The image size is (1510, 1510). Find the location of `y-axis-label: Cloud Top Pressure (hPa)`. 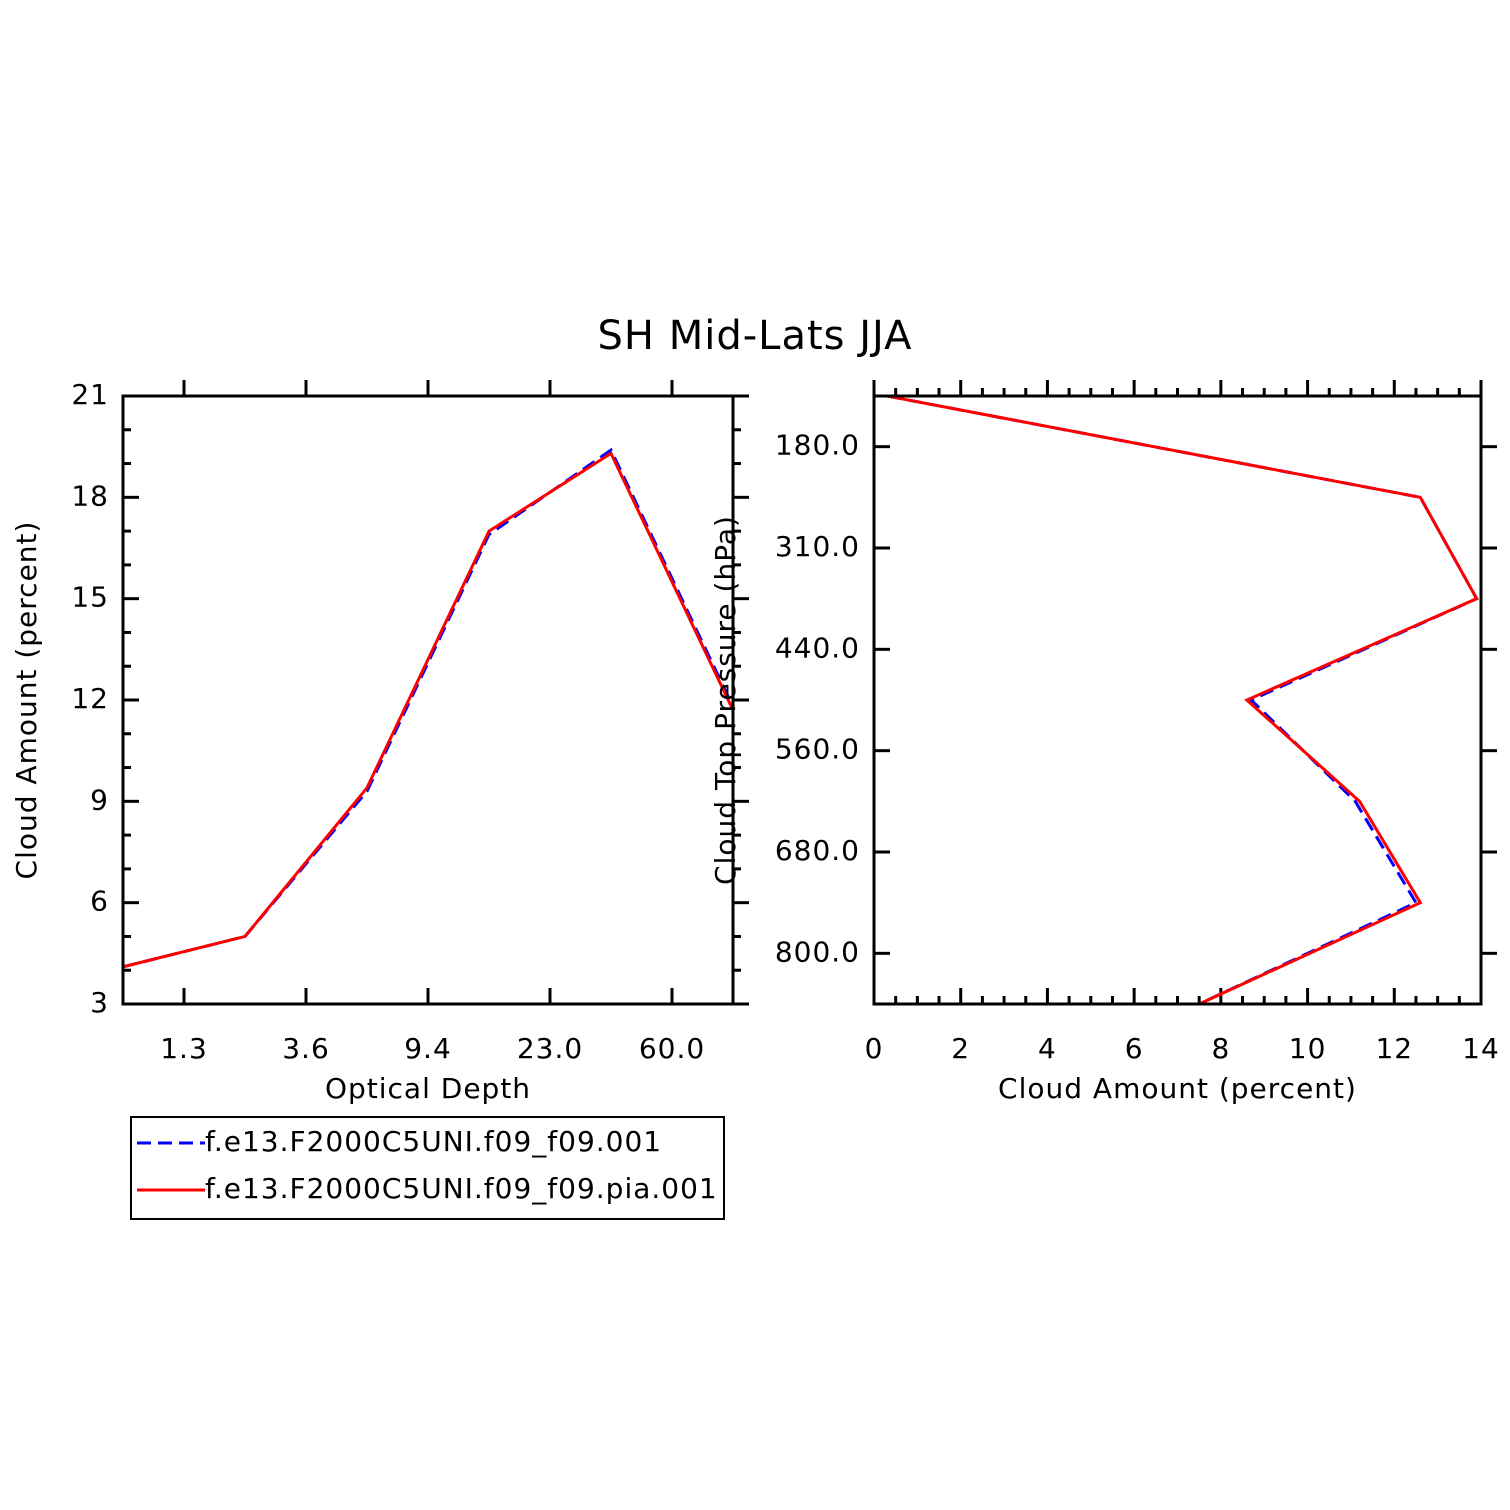

y-axis-label: Cloud Top Pressure (hPa) is located at coordinates (725, 700).